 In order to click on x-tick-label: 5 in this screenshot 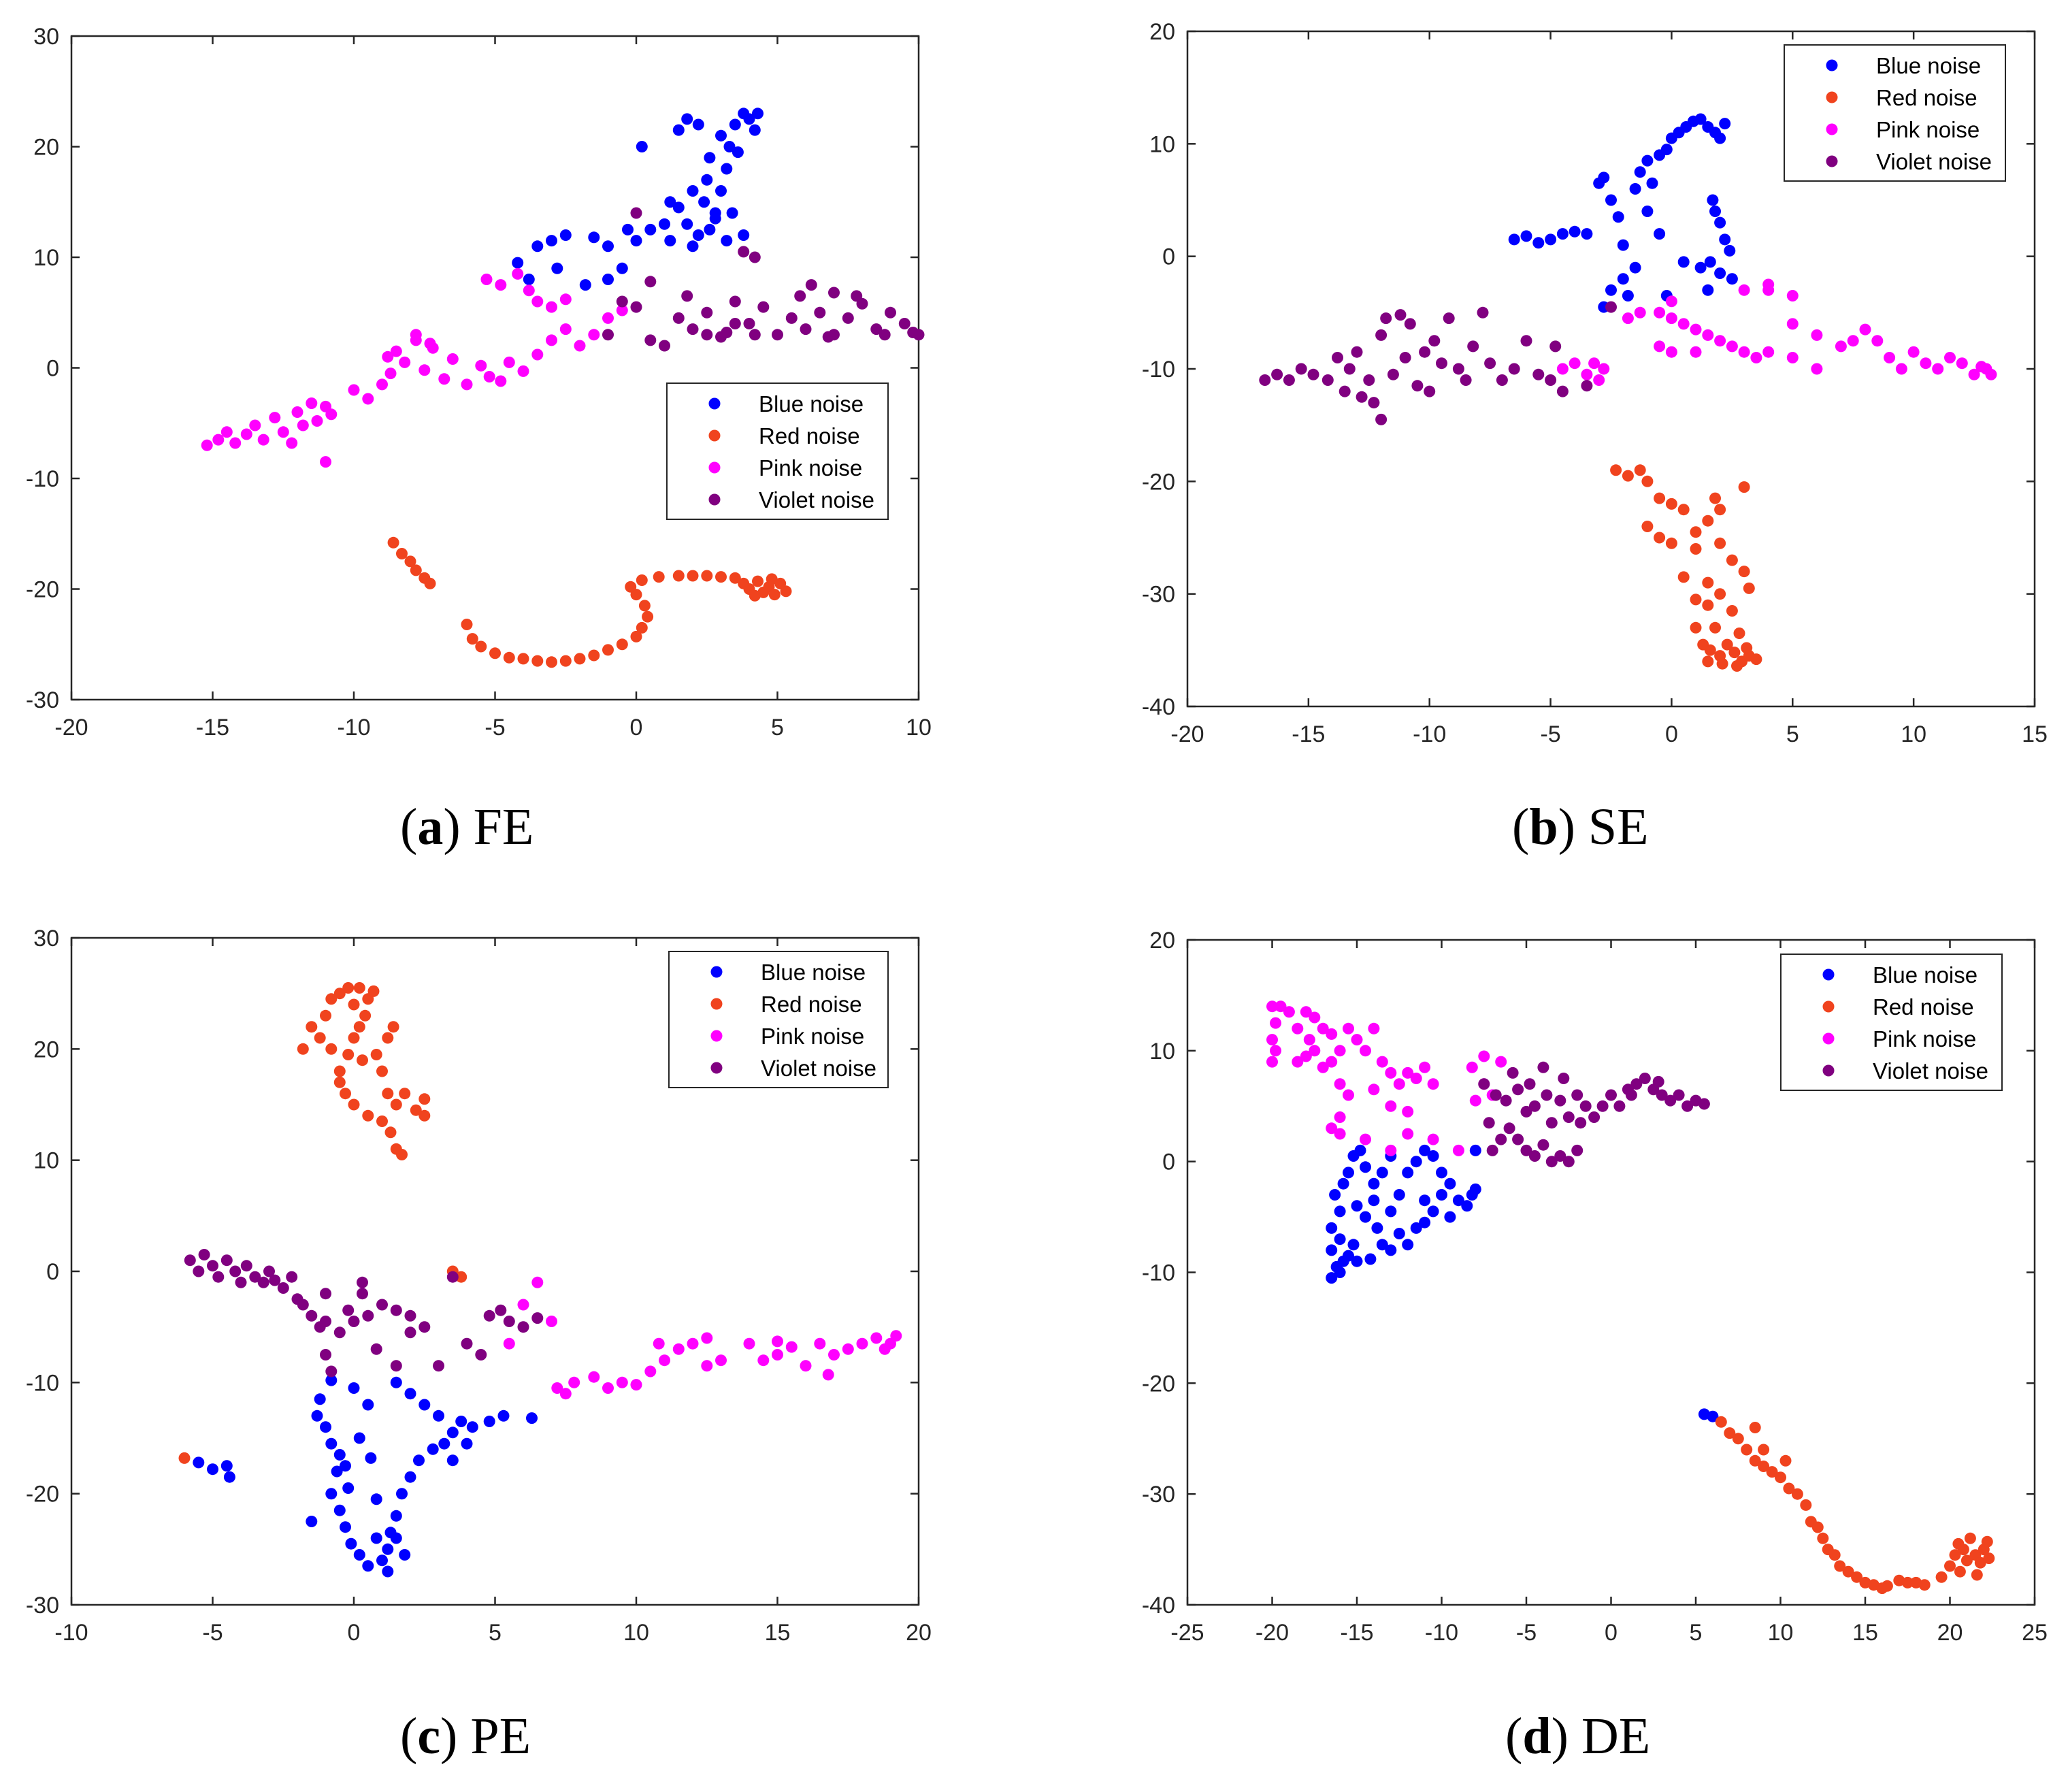, I will do `click(496, 1633)`.